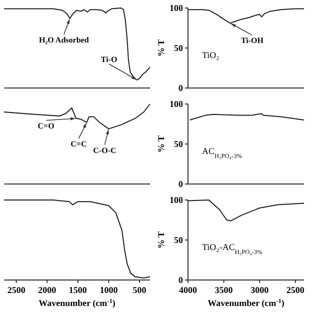 Image resolution: width=320 pixels, height=320 pixels. I want to click on x-tick-label: 3500, so click(224, 290).